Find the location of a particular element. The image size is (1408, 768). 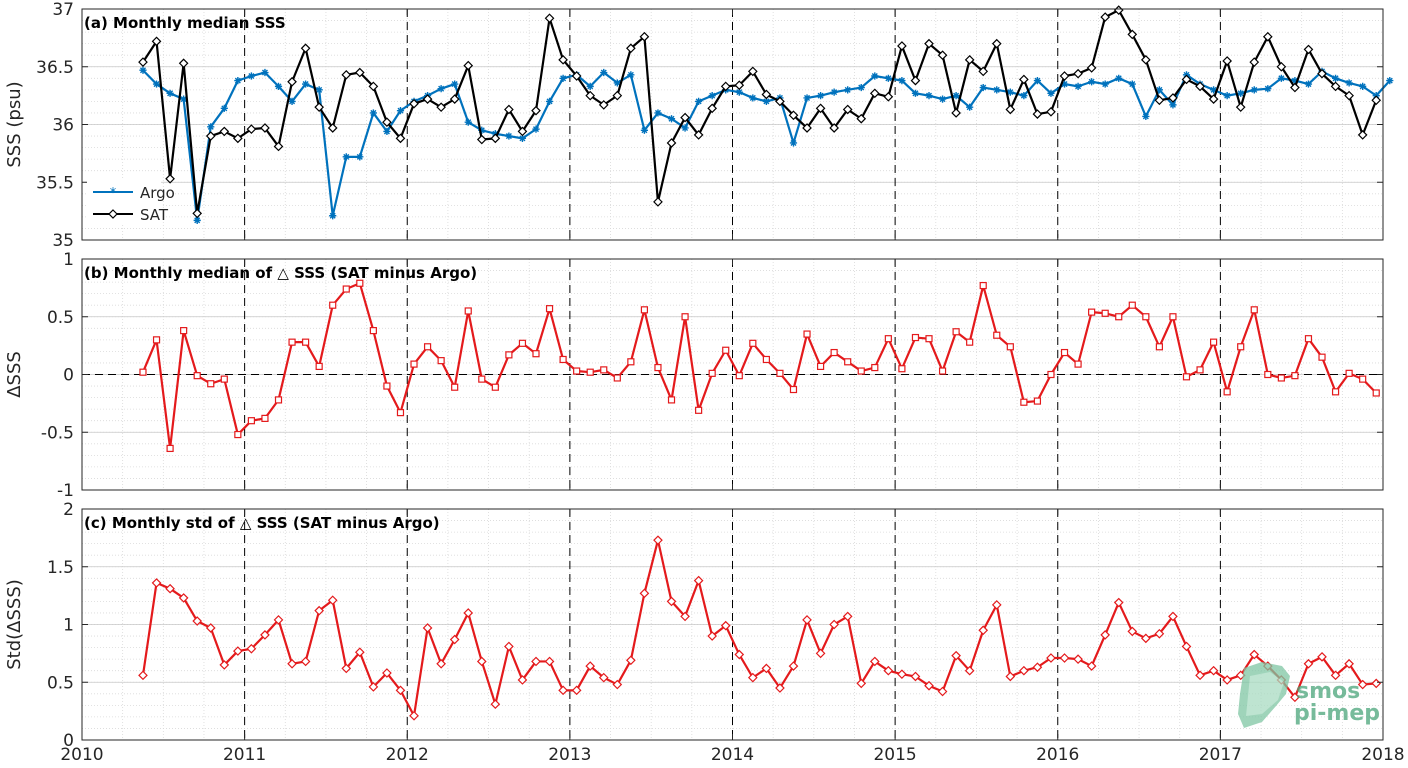

y-tick-label: 0 is located at coordinates (68, 376).